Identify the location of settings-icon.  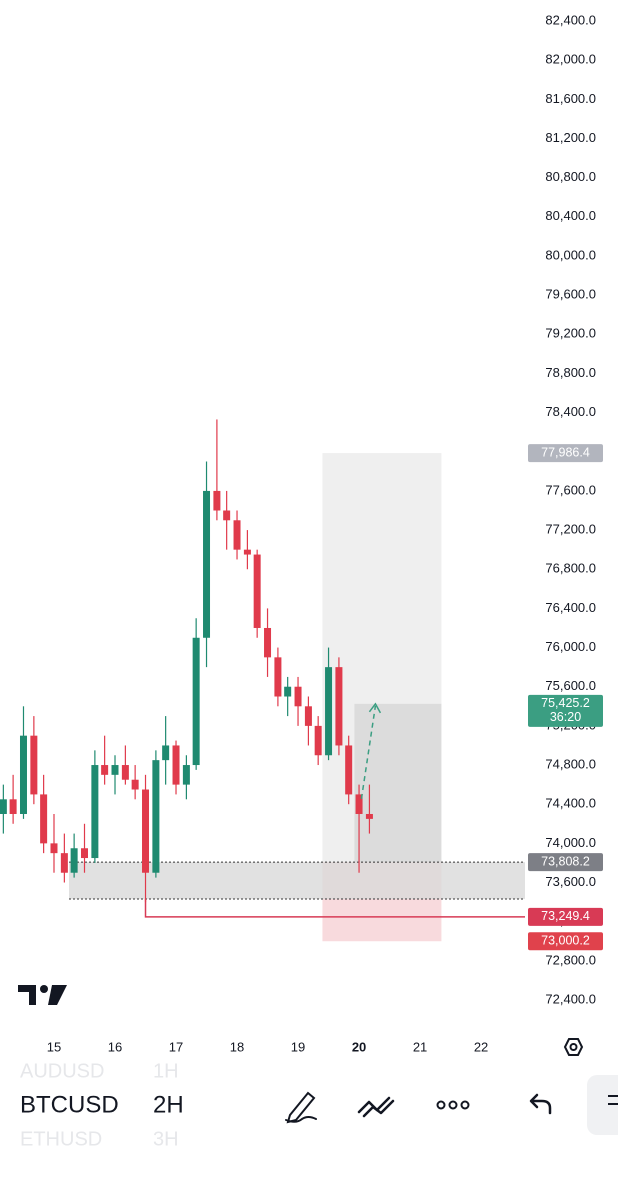
(573, 1047).